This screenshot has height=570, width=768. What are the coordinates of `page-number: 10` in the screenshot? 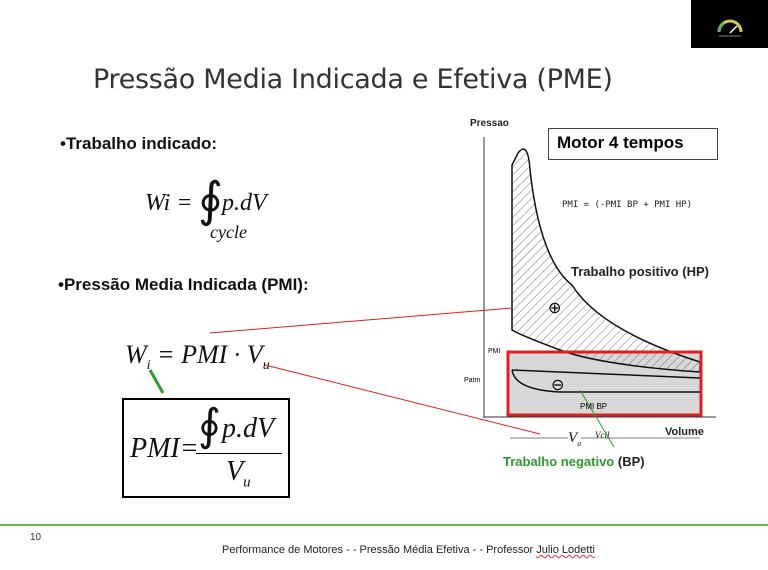 It's located at (36, 537).